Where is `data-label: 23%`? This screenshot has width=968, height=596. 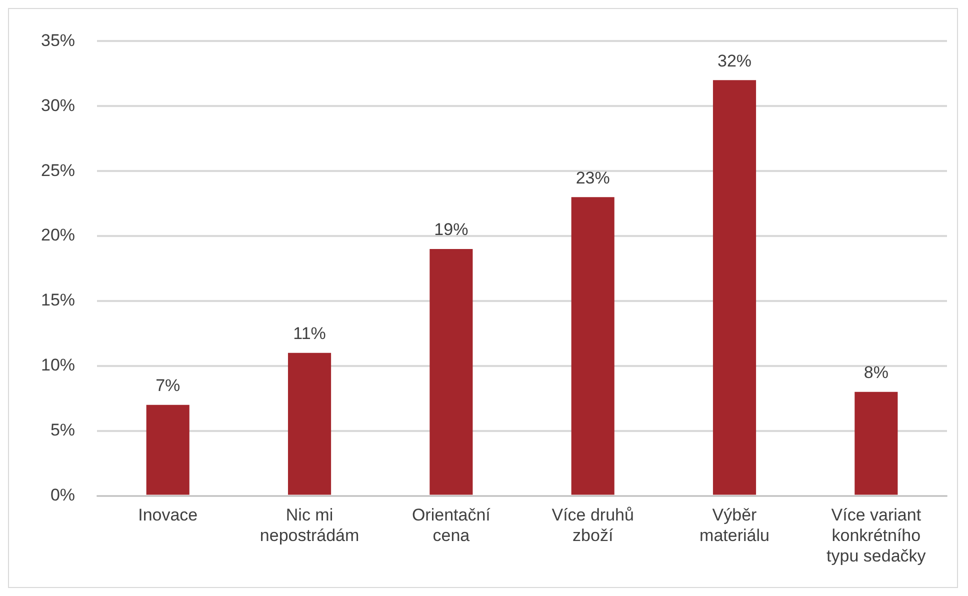 data-label: 23% is located at coordinates (593, 178).